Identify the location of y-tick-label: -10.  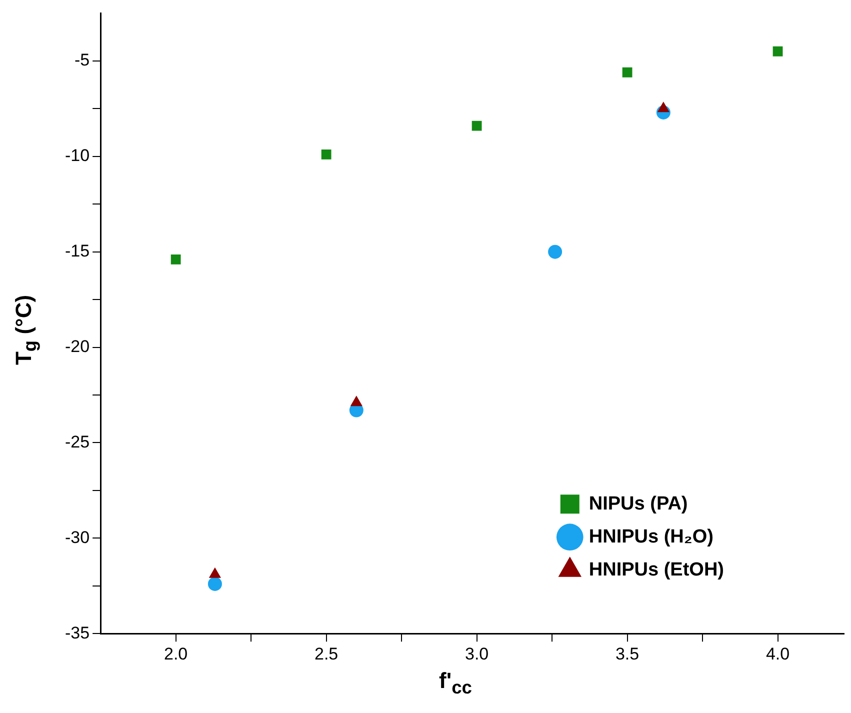
(77, 156).